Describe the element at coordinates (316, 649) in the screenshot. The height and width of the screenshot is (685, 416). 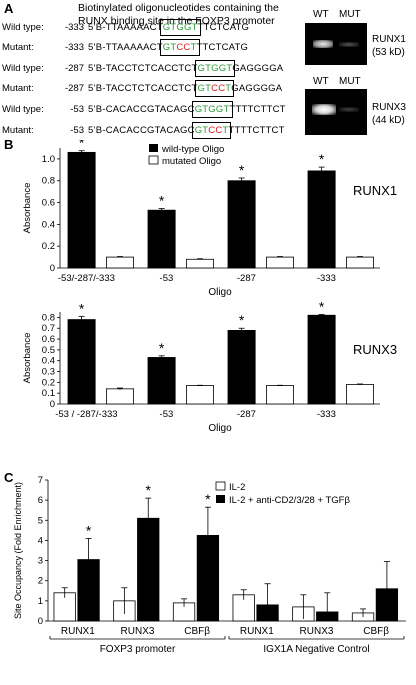
I see `group-label: IGX1A Negative Control` at that location.